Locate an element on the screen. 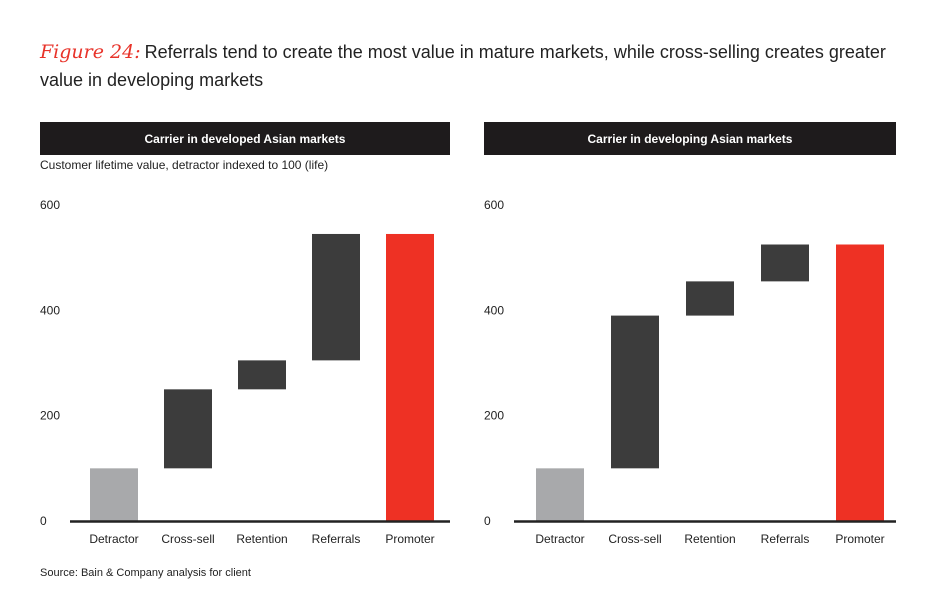  left-bar-cross-sell is located at coordinates (188, 429).